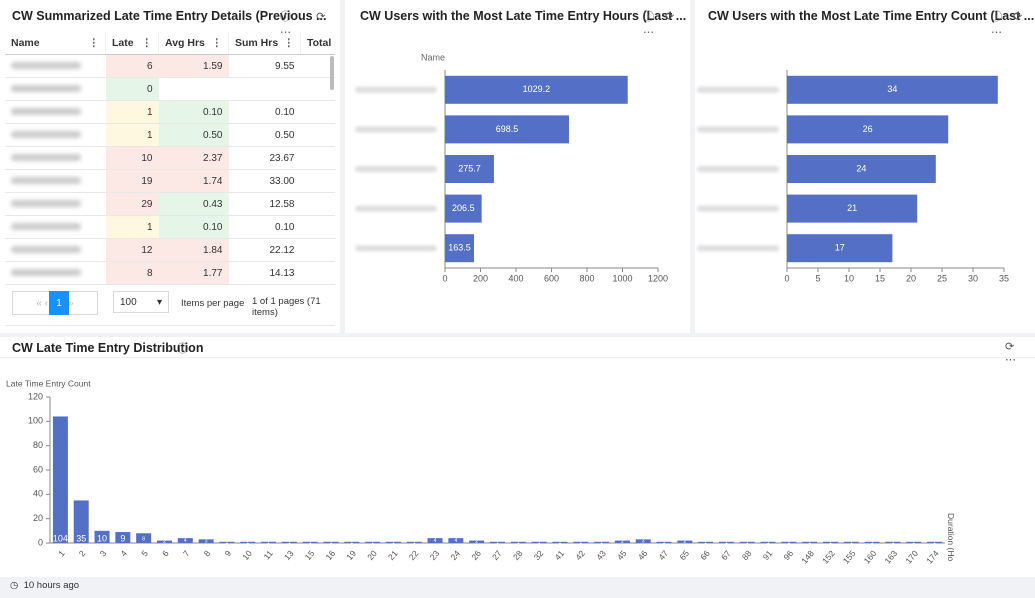 The image size is (1035, 598). What do you see at coordinates (264, 204) in the screenshot?
I see `sum-cell: 12.58` at bounding box center [264, 204].